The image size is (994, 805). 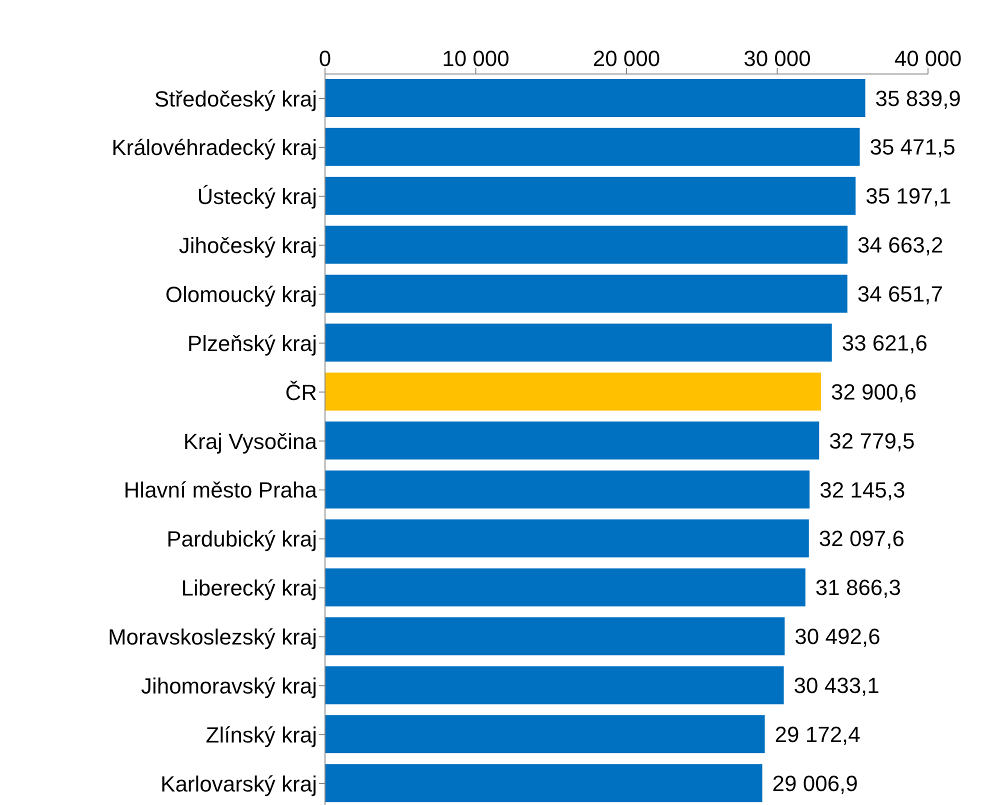 I want to click on y-tick-label: Plzeňský kraj, so click(x=252, y=343).